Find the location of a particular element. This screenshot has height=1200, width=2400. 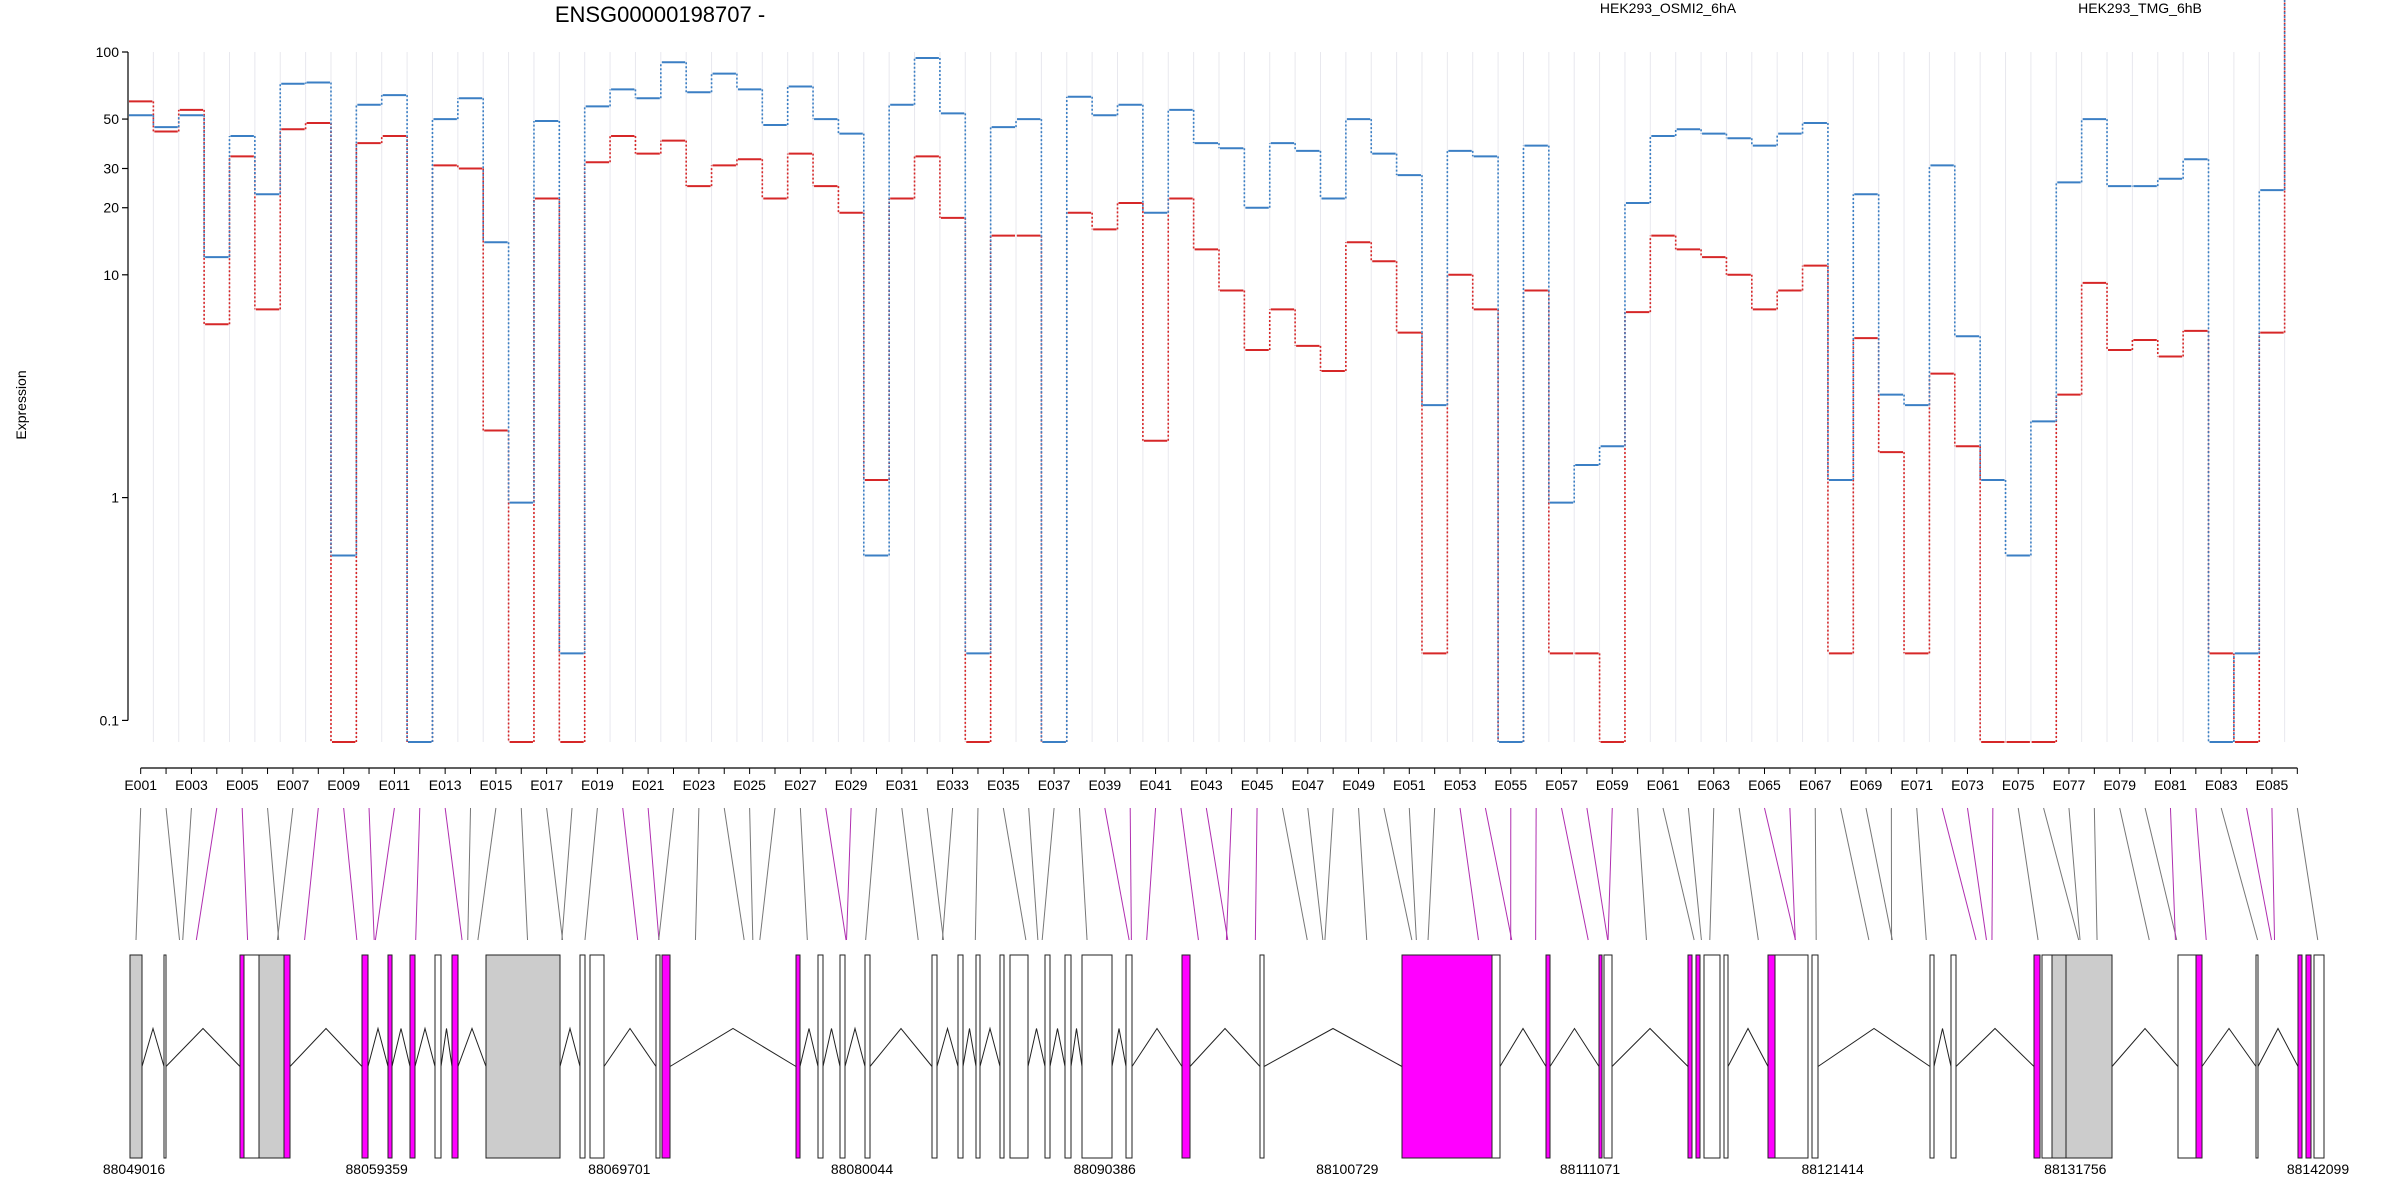

genomic-coordinate-label: 88069701 is located at coordinates (619, 1169).